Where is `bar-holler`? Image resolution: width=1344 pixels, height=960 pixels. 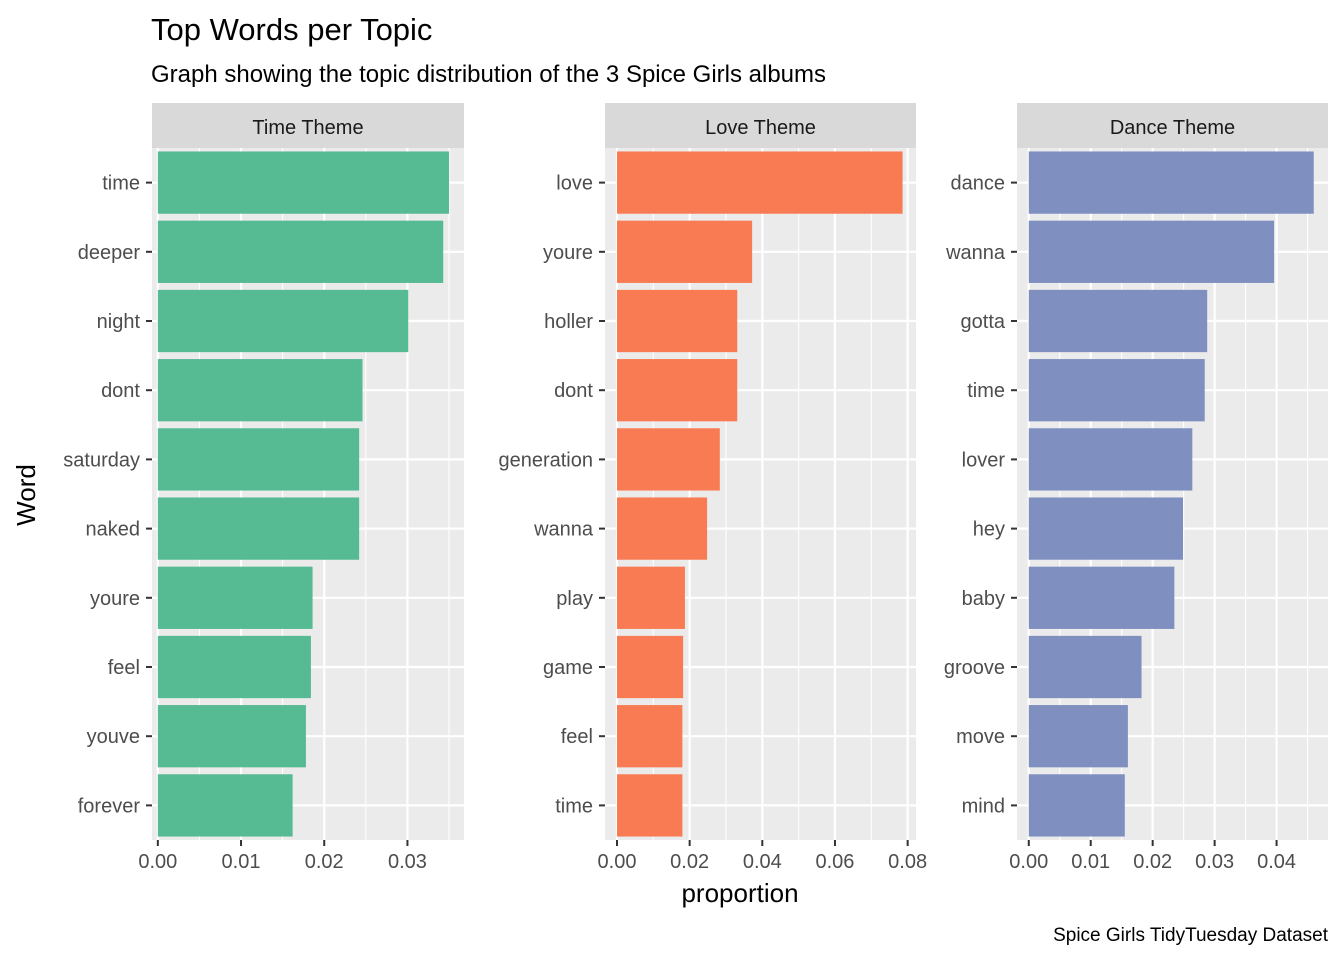 bar-holler is located at coordinates (677, 321).